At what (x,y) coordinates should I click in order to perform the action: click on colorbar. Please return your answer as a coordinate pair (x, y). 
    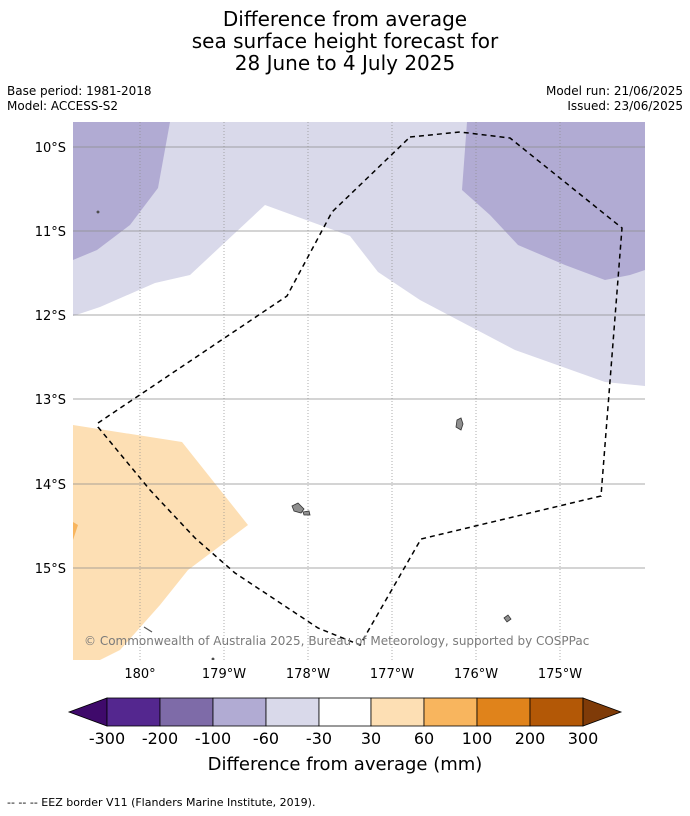
    Looking at the image, I should click on (345, 712).